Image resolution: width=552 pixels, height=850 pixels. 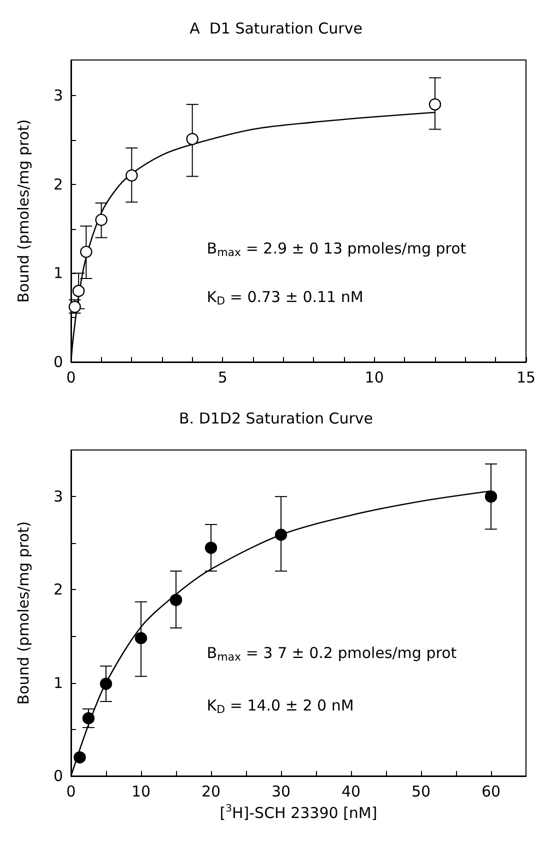 I want to click on x-tick-label: 40, so click(x=351, y=791).